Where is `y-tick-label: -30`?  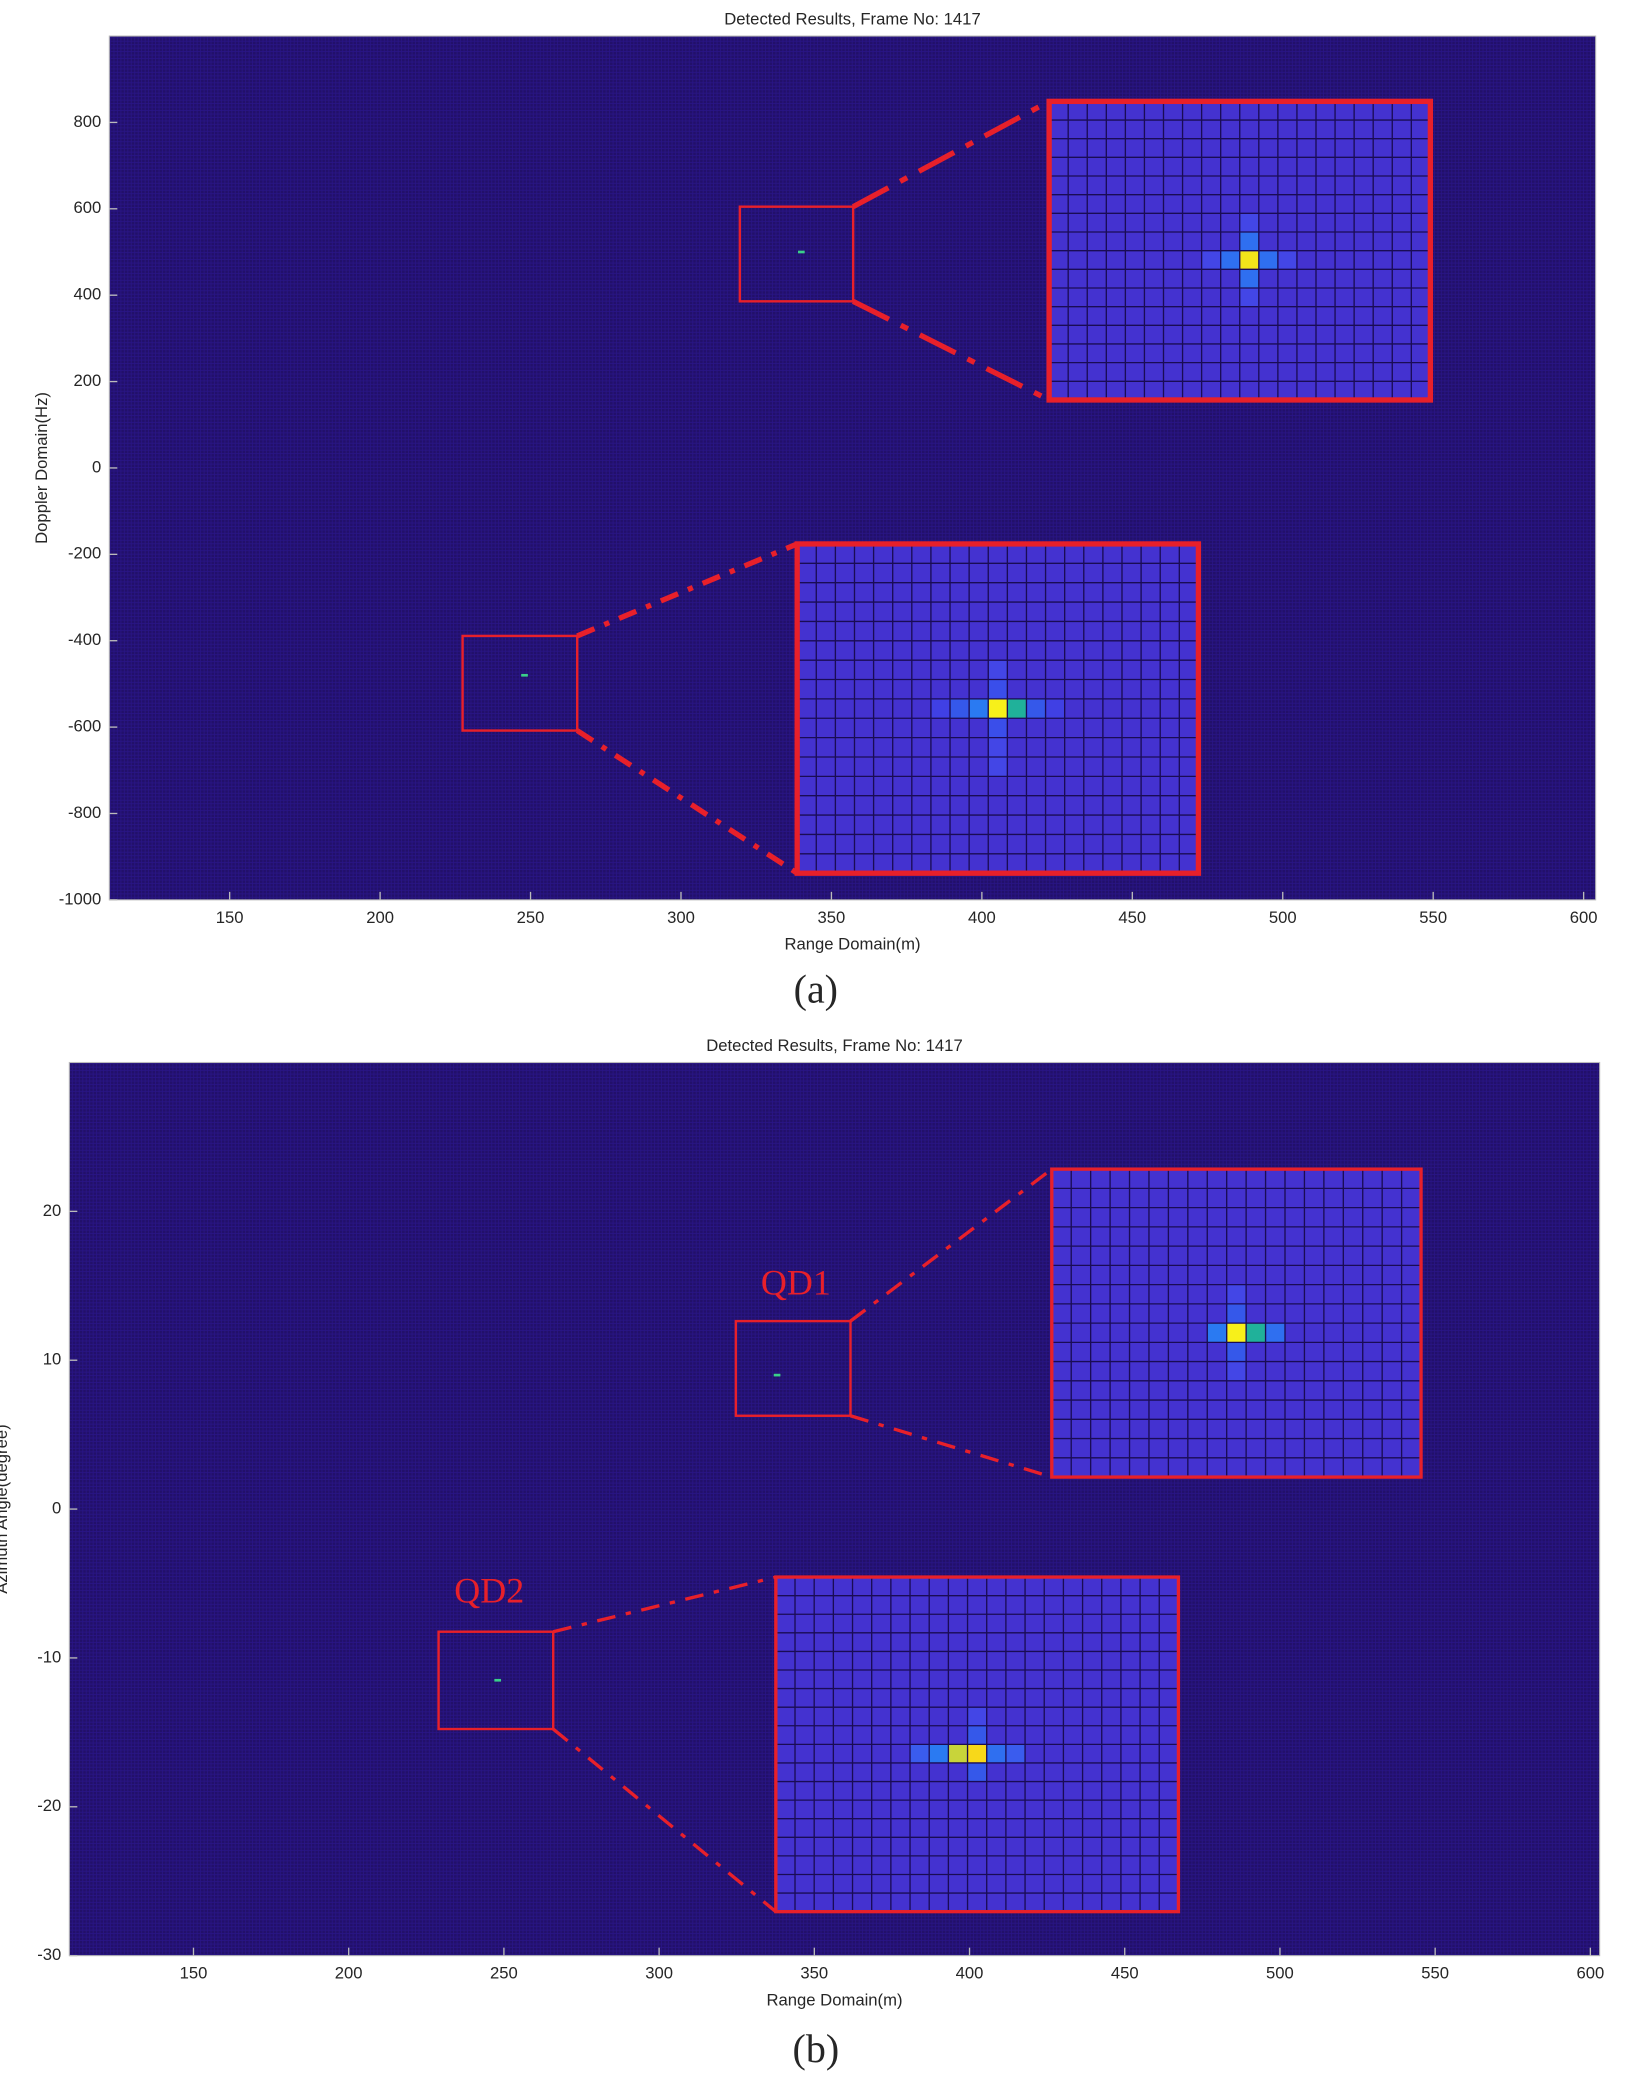 y-tick-label: -30 is located at coordinates (49, 1954).